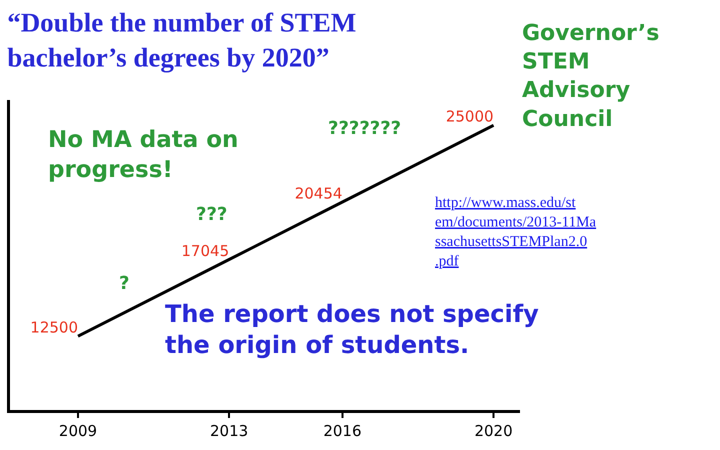 The height and width of the screenshot is (450, 720). I want to click on annotation: ???, so click(212, 214).